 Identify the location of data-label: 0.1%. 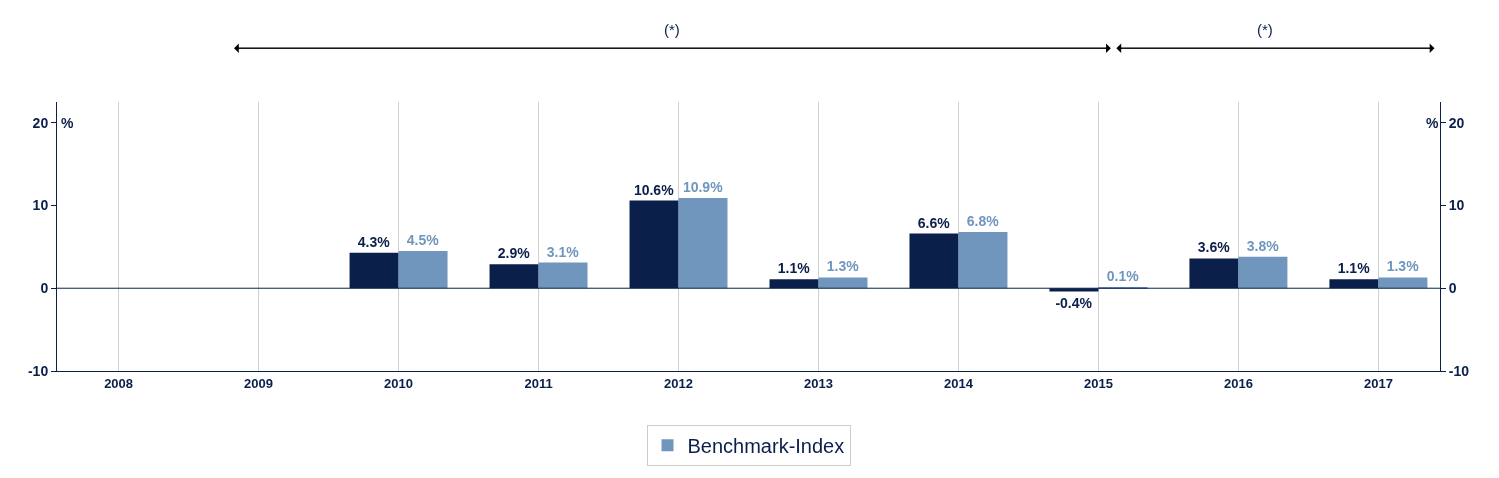
(1123, 276).